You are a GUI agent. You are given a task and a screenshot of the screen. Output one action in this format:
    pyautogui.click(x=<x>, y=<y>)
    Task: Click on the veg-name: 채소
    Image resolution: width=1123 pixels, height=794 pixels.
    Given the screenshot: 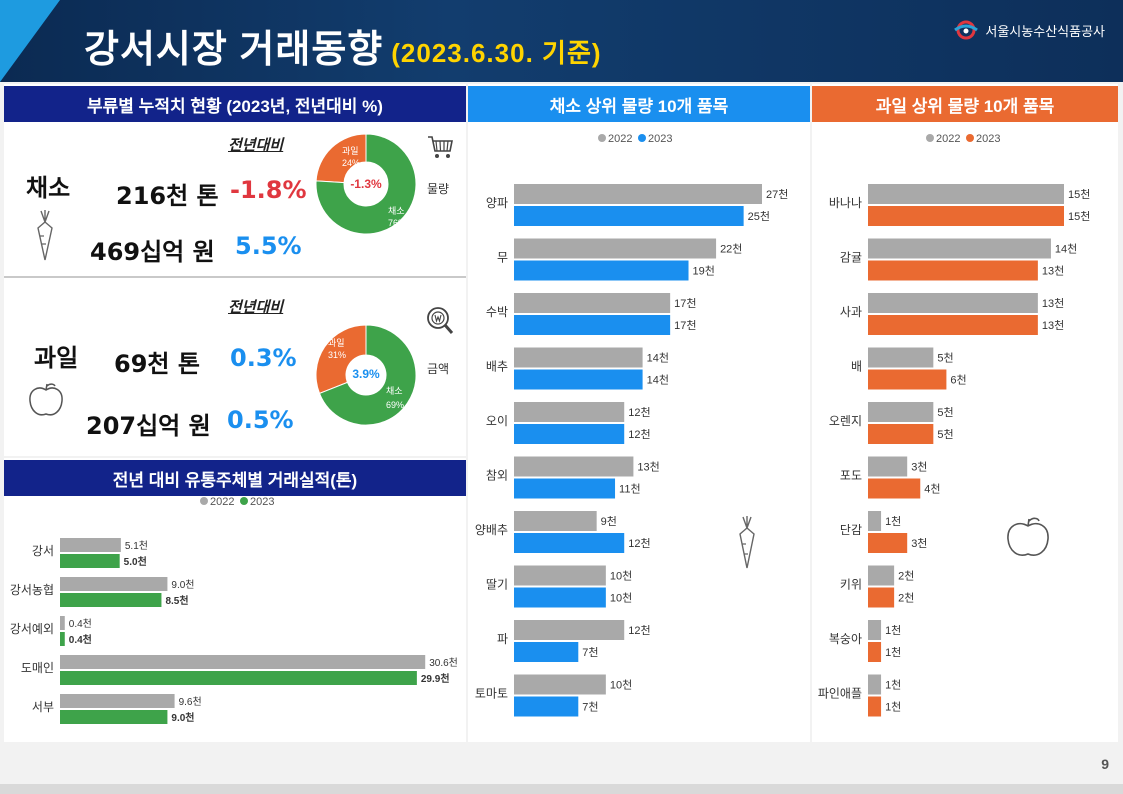 What is the action you would take?
    pyautogui.click(x=48, y=188)
    